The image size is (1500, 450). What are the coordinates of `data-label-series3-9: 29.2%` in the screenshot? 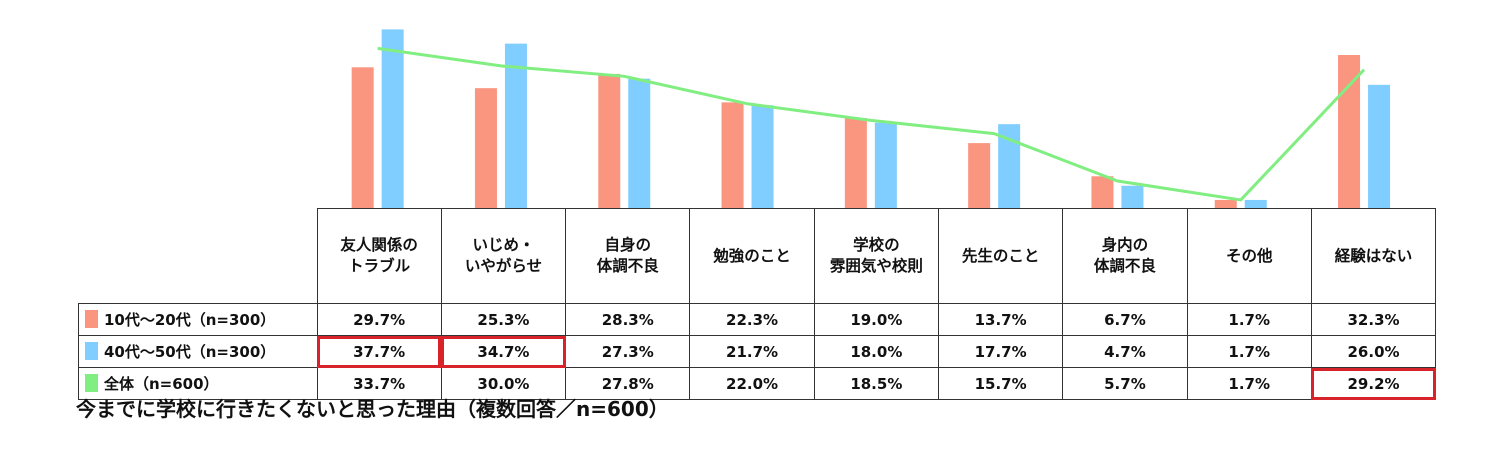 It's located at (1373, 383).